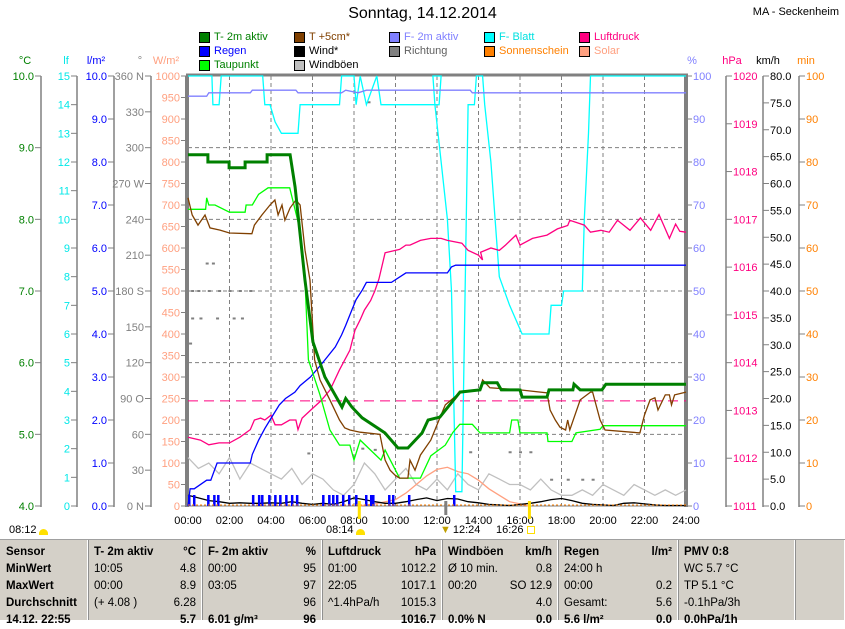  What do you see at coordinates (382, 552) in the screenshot?
I see `table-header-cell: Luftdruck hPa` at bounding box center [382, 552].